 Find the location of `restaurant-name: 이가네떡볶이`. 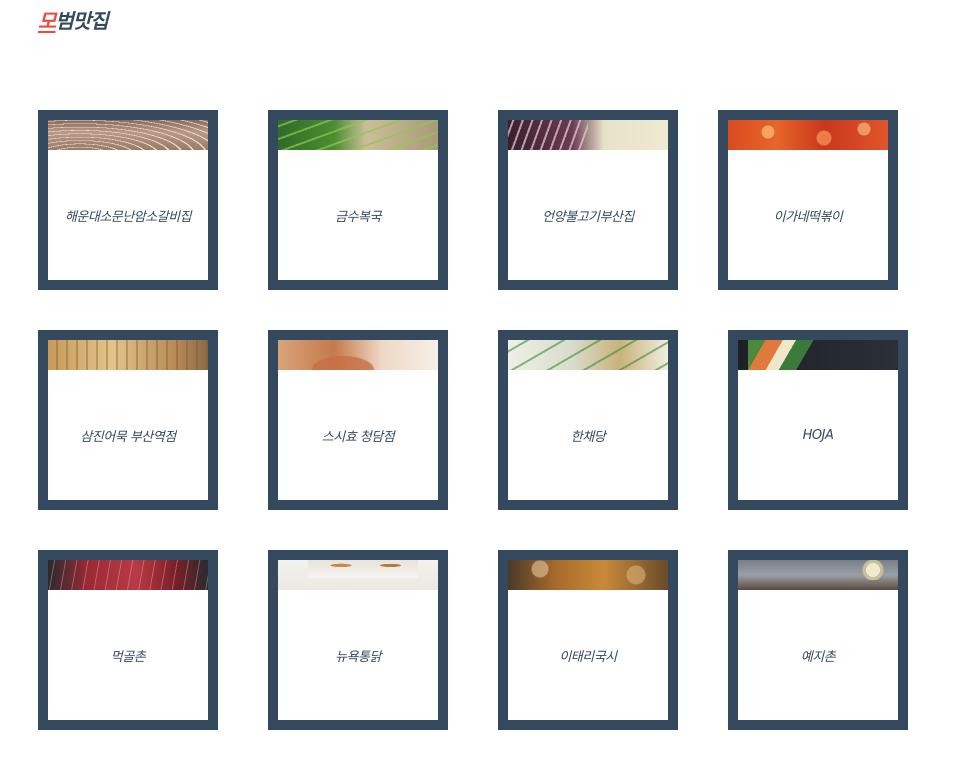

restaurant-name: 이가네떡볶이 is located at coordinates (808, 217).